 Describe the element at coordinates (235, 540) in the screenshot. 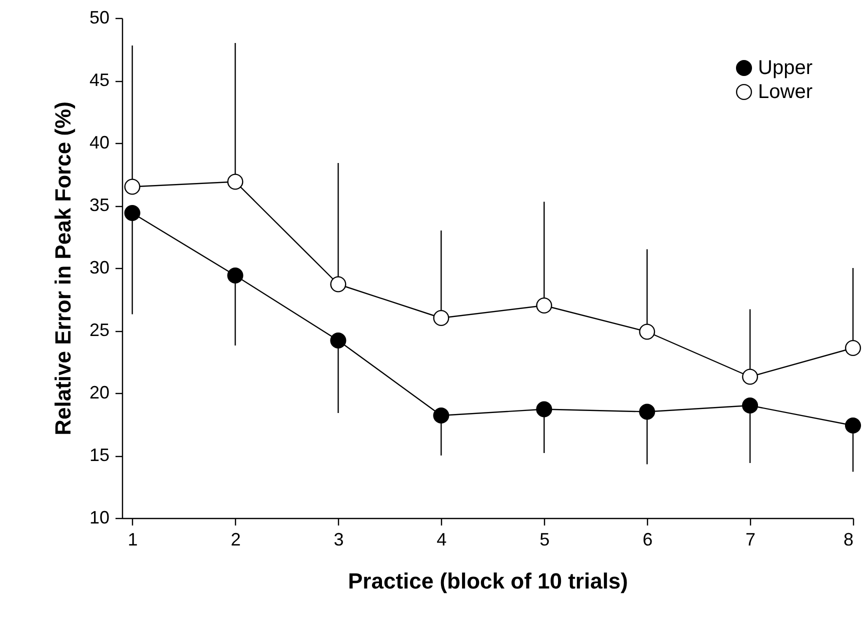

I see `x-tick-label: 2` at that location.